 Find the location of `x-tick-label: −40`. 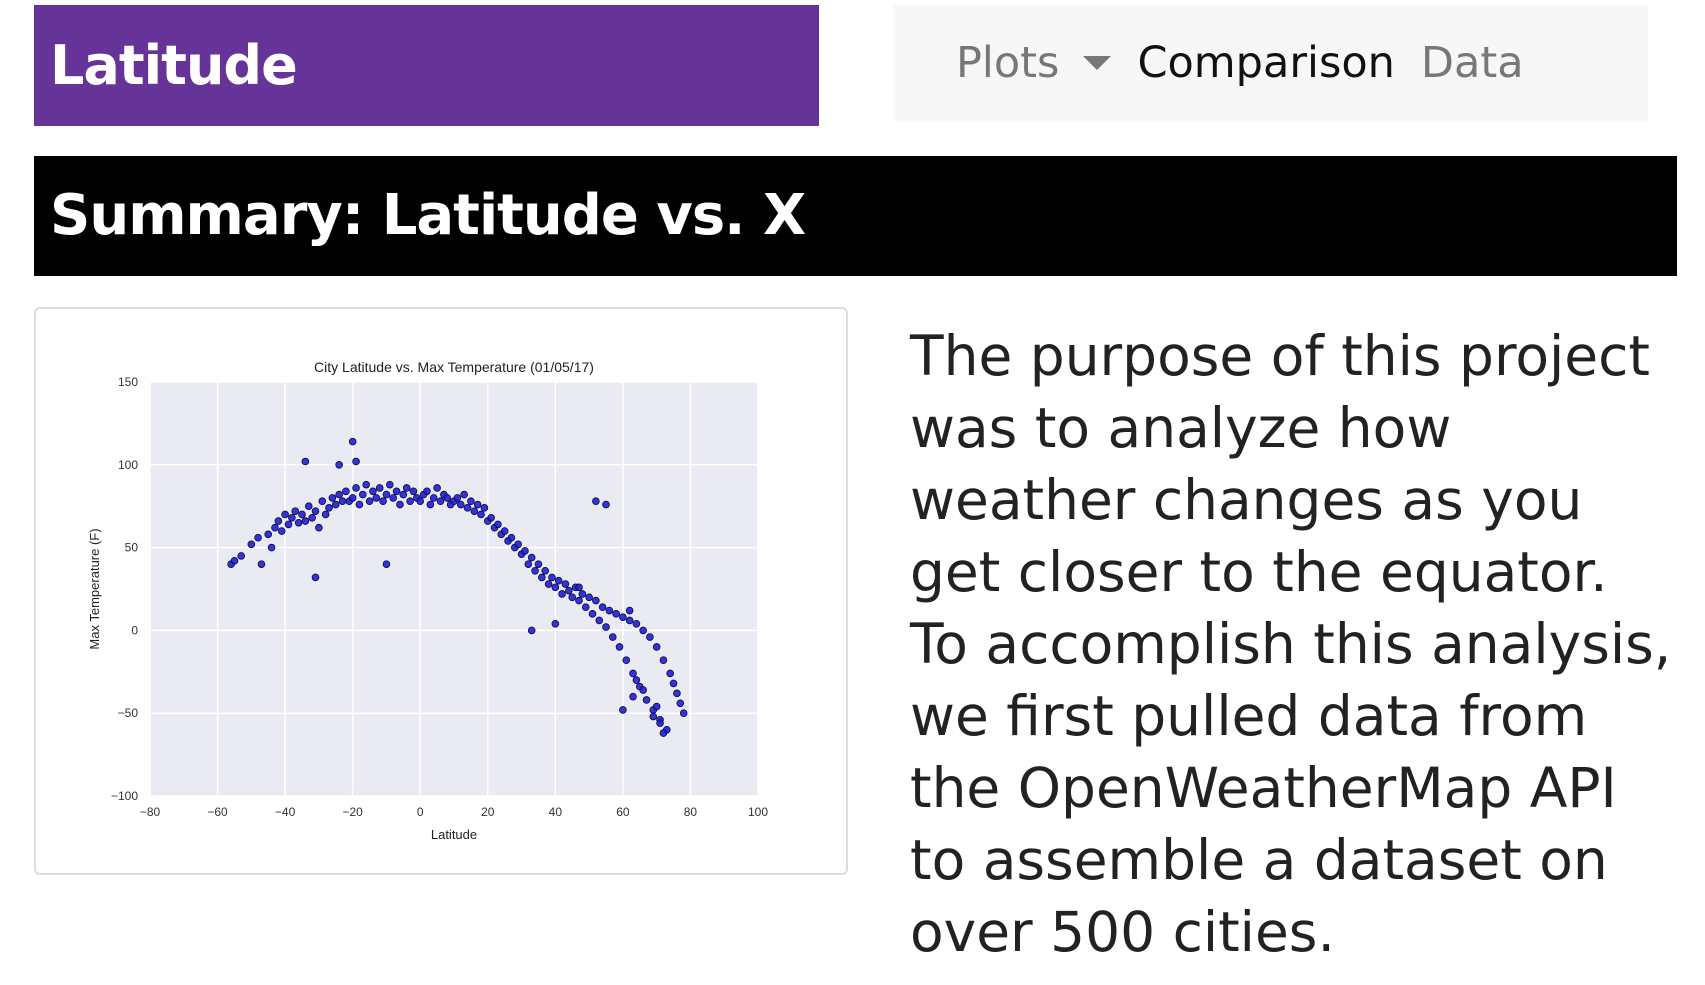

x-tick-label: −40 is located at coordinates (285, 812).